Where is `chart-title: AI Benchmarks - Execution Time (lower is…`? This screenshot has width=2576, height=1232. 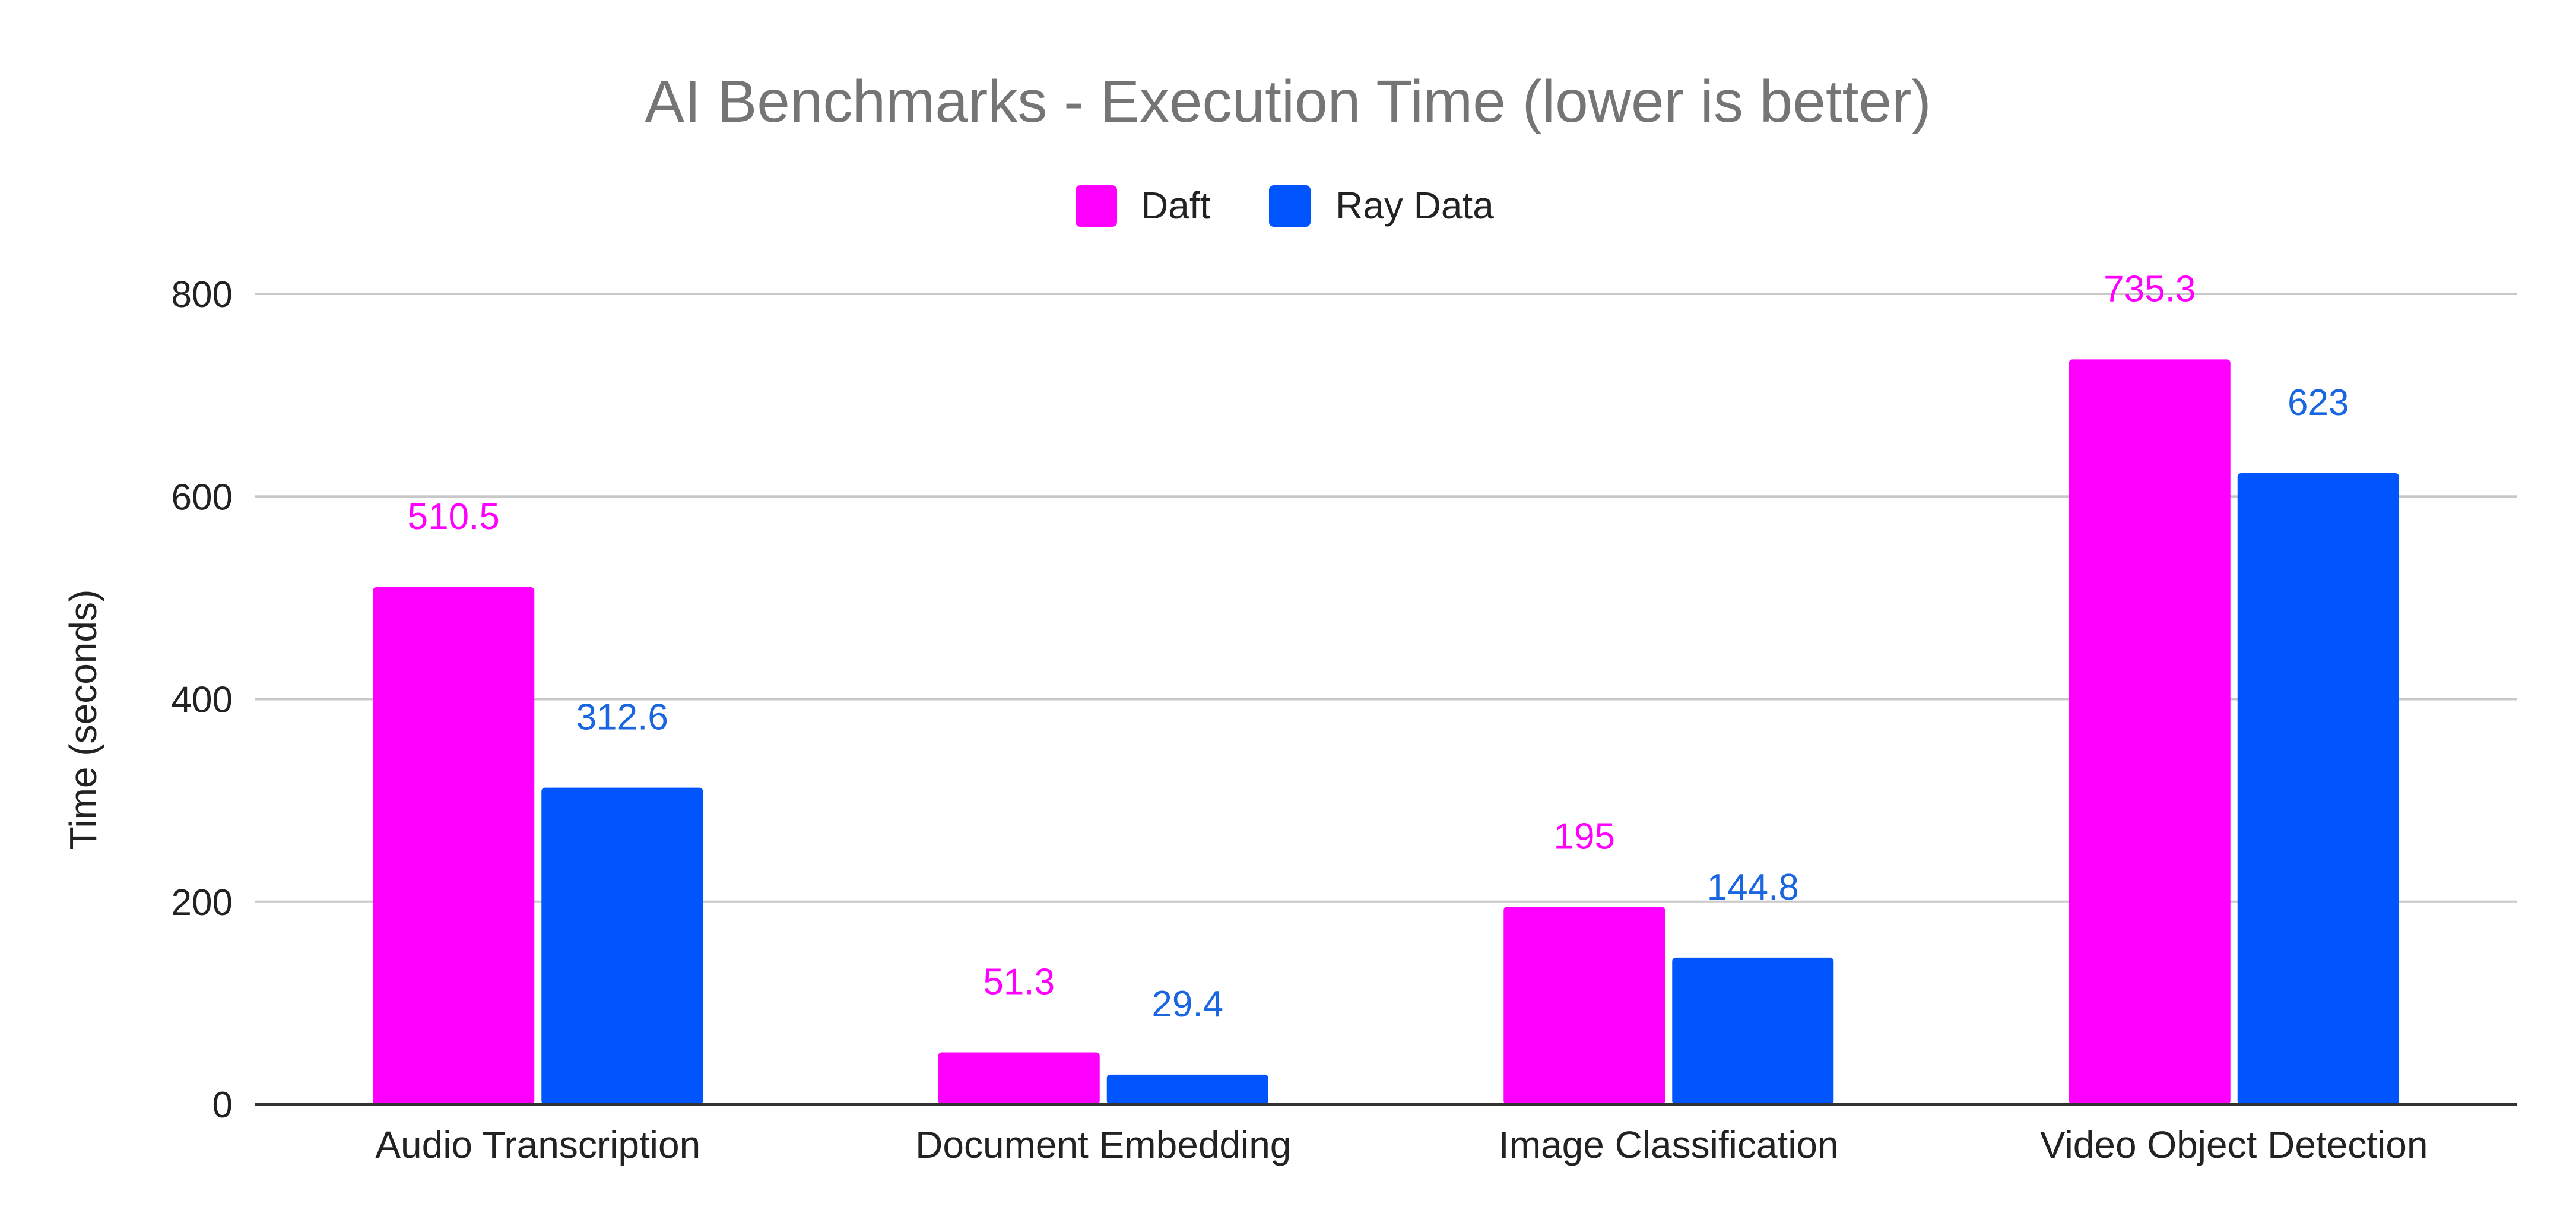
chart-title: AI Benchmarks - Execution Time (lower is… is located at coordinates (1288, 101).